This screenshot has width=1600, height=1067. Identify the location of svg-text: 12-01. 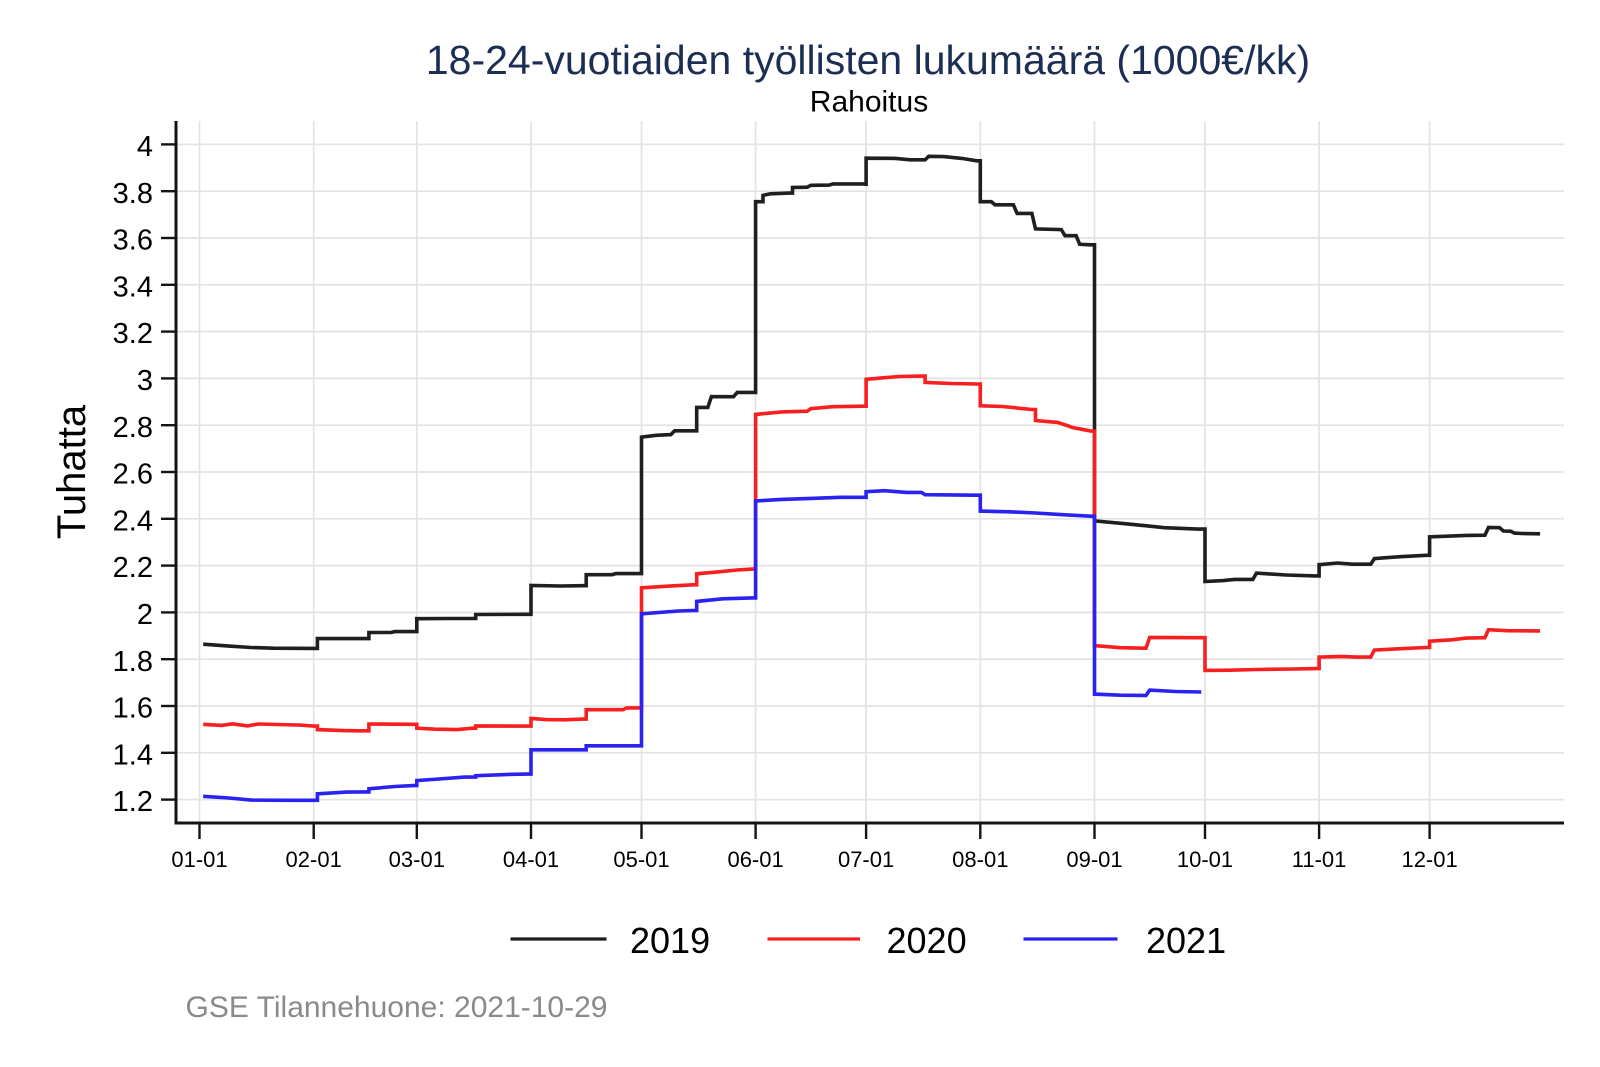
(1429, 859).